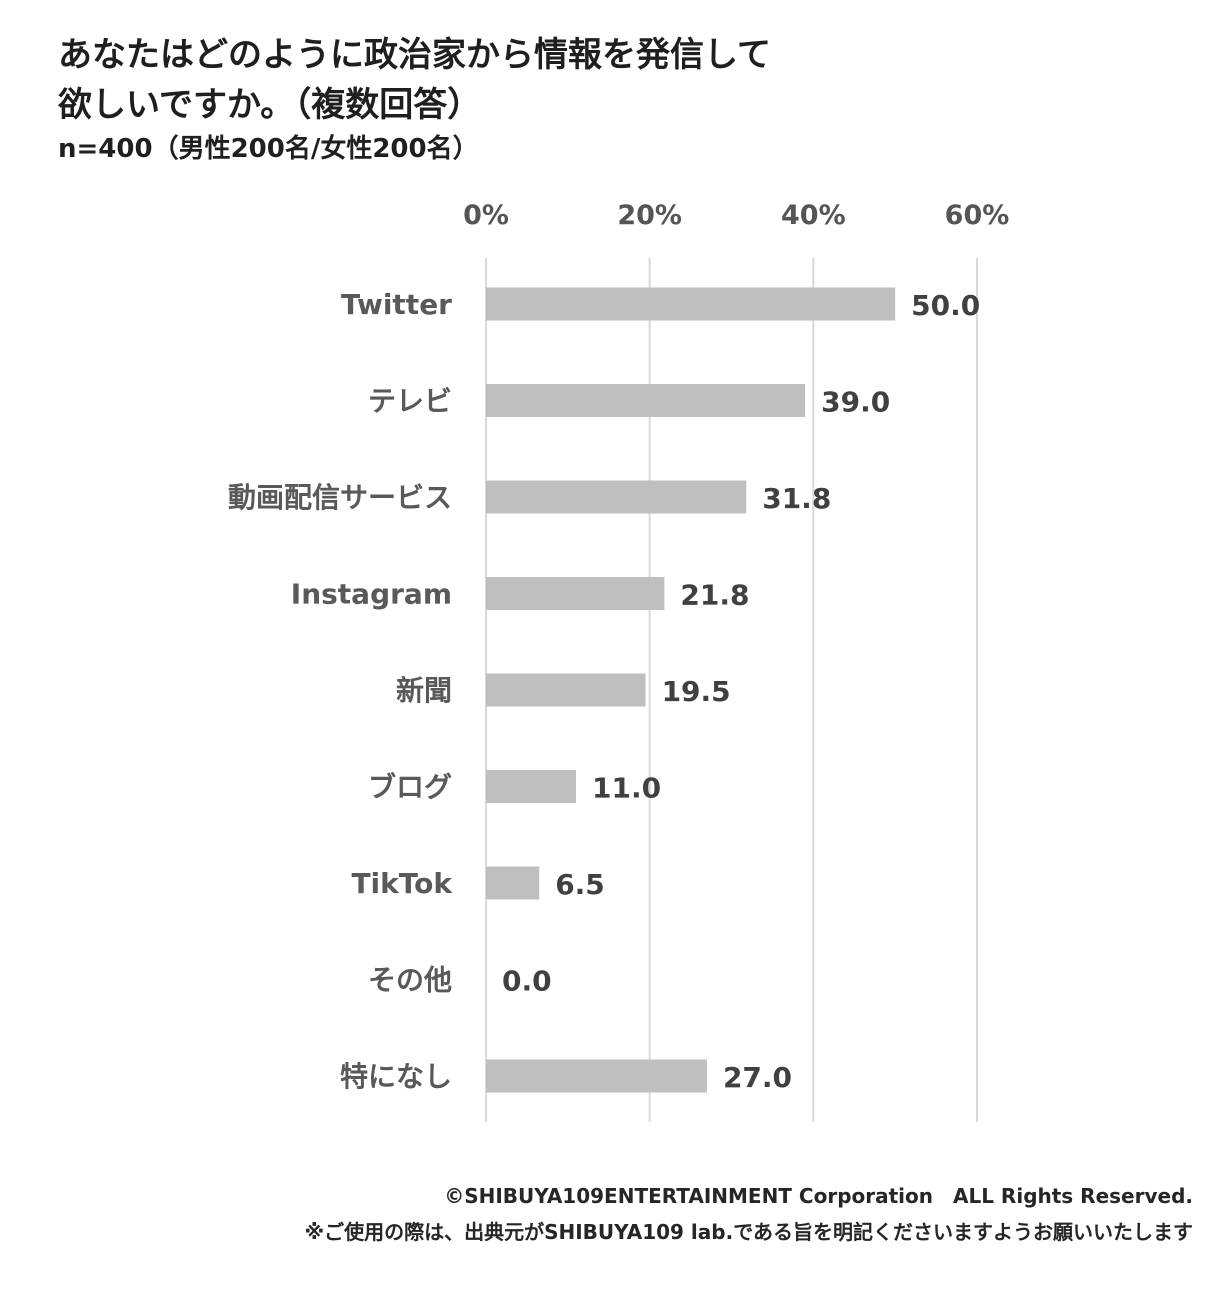 The height and width of the screenshot is (1299, 1229). Describe the element at coordinates (486, 215) in the screenshot. I see `x-tick-label: 0%` at that location.